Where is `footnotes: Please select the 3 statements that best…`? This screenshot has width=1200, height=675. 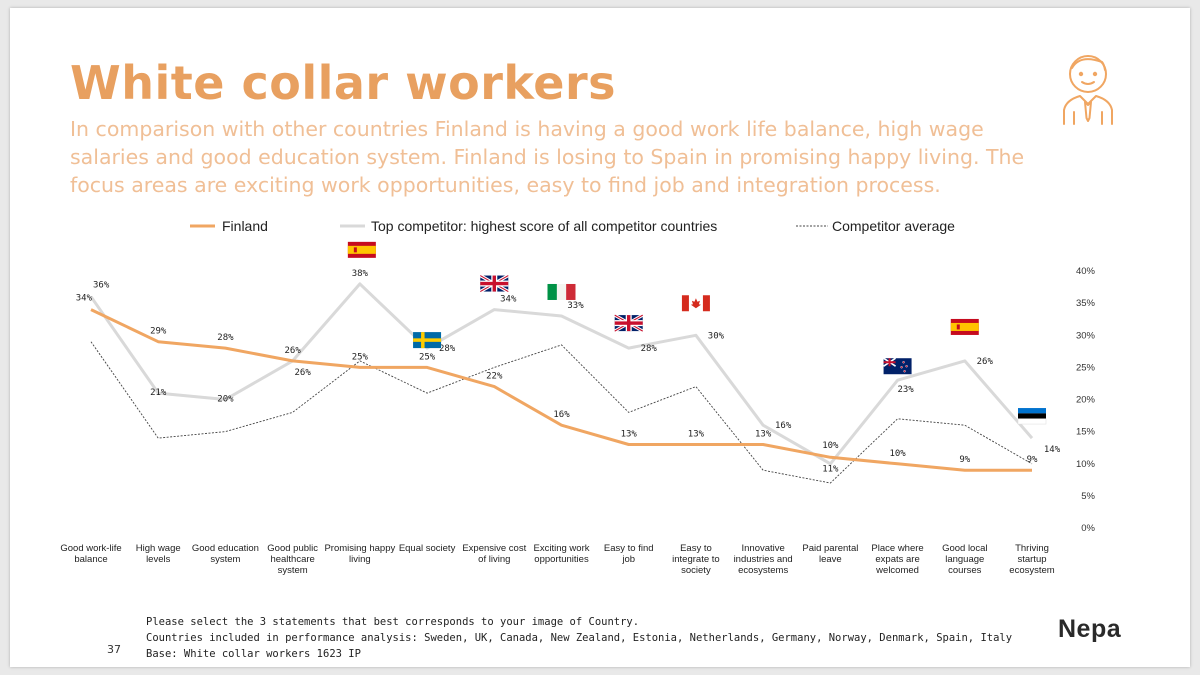
footnotes: Please select the 3 statements that best… is located at coordinates (579, 638).